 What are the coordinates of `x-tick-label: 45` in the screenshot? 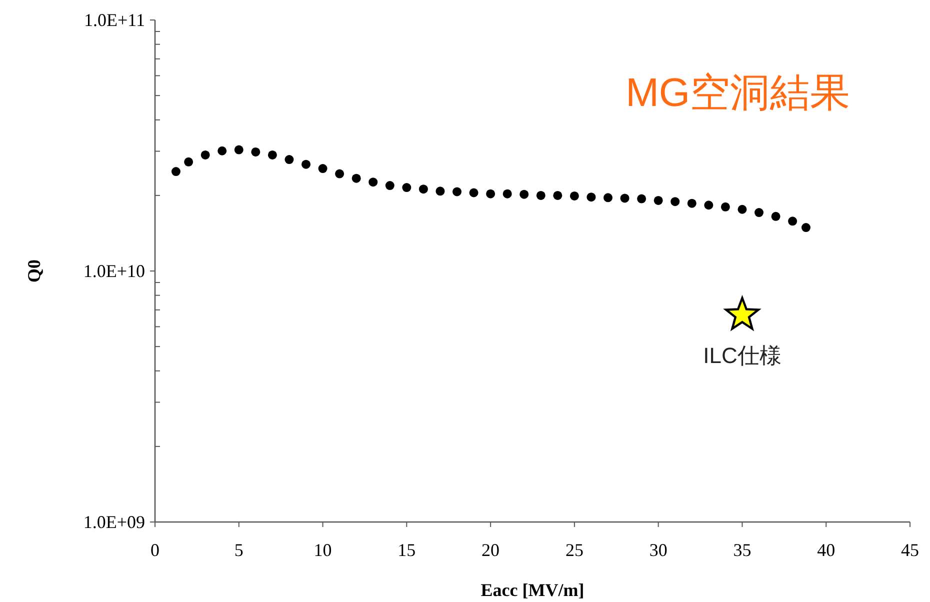 It's located at (910, 550).